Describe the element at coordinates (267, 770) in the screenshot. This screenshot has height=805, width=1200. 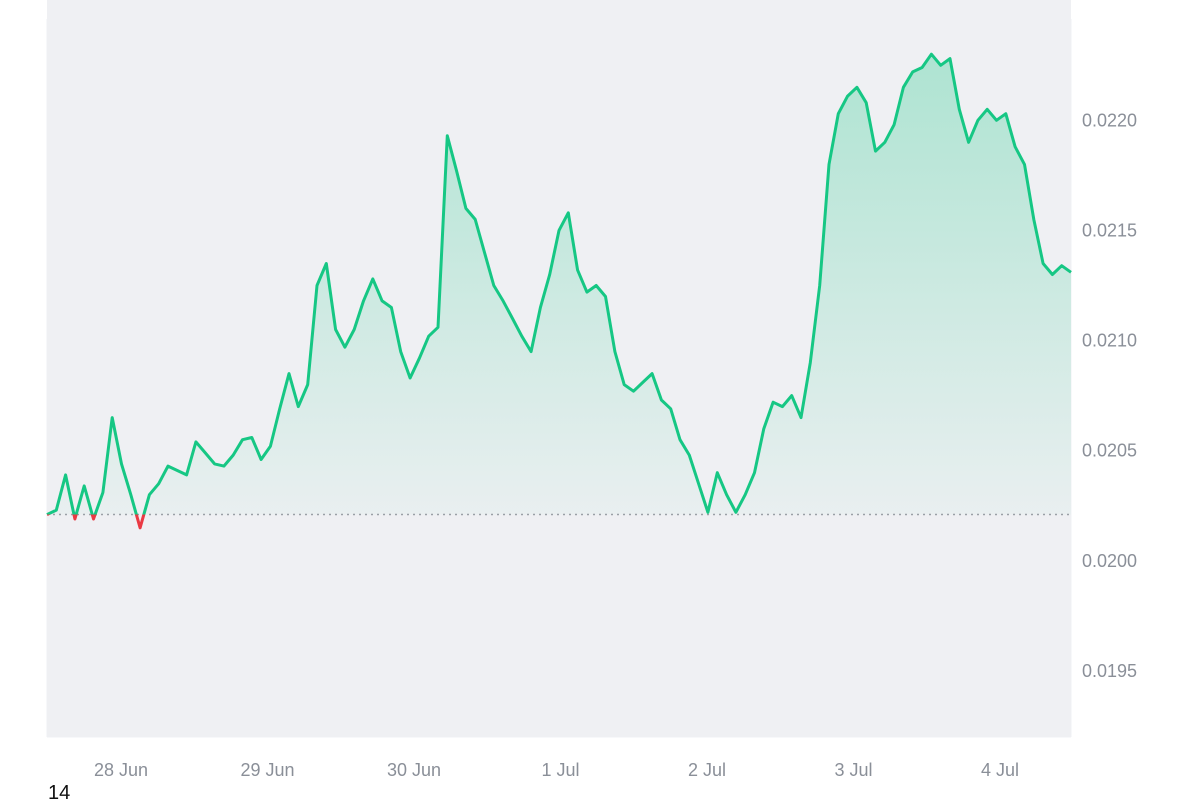
I see `x-tick-label: 29 Jun` at that location.